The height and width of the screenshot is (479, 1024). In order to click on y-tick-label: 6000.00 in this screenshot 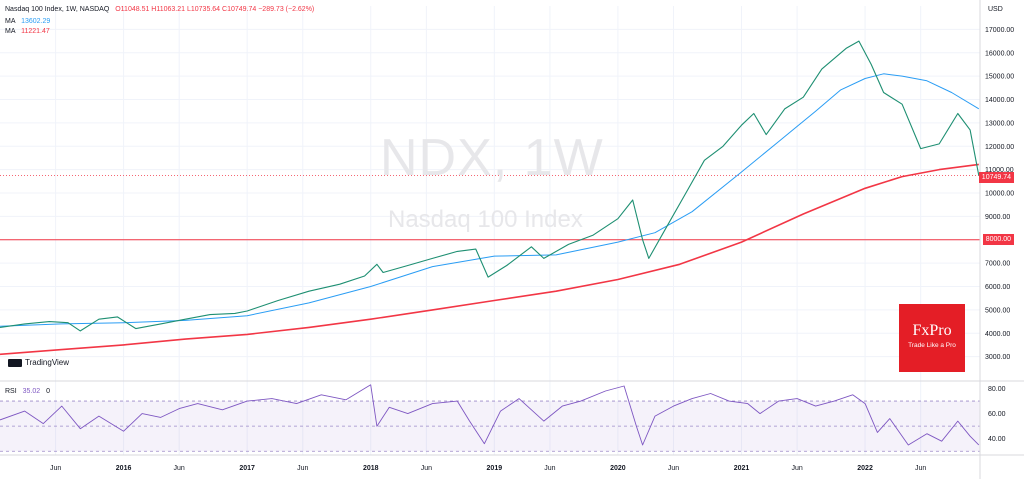, I will do `click(997, 287)`.